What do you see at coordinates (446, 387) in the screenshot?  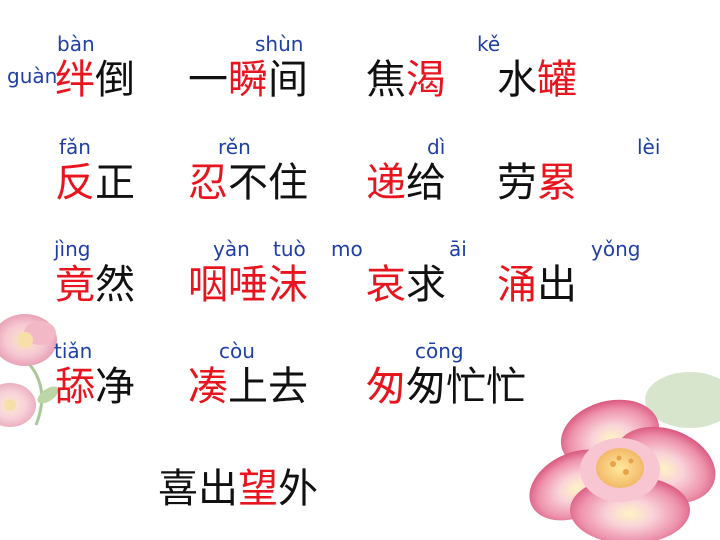 I see `word-congcongmangmang: 匆匆忙忙` at bounding box center [446, 387].